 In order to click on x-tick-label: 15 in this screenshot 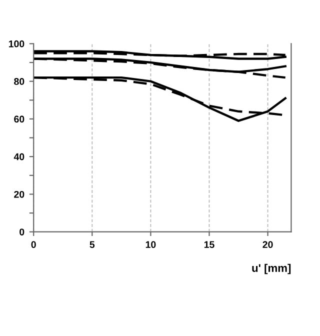, I will do `click(209, 244)`.